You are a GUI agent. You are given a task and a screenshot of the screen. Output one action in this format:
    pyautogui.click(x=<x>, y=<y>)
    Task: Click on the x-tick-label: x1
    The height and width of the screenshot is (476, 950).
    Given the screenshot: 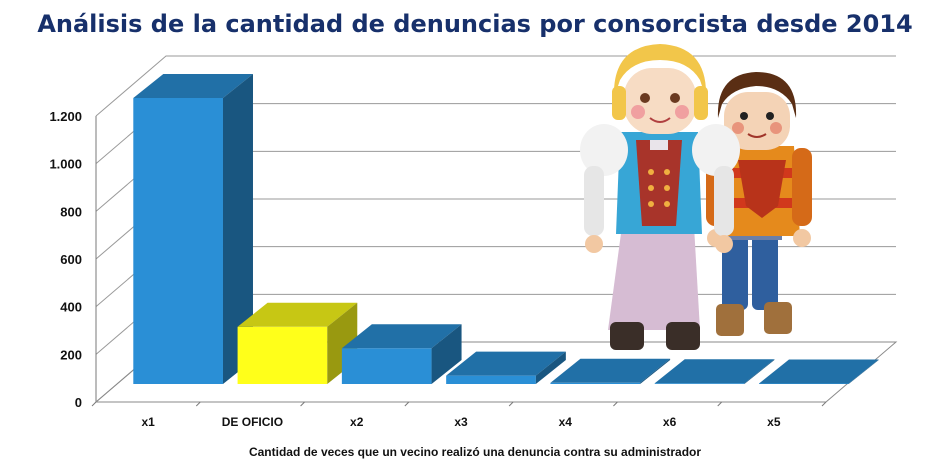 What is the action you would take?
    pyautogui.click(x=148, y=422)
    